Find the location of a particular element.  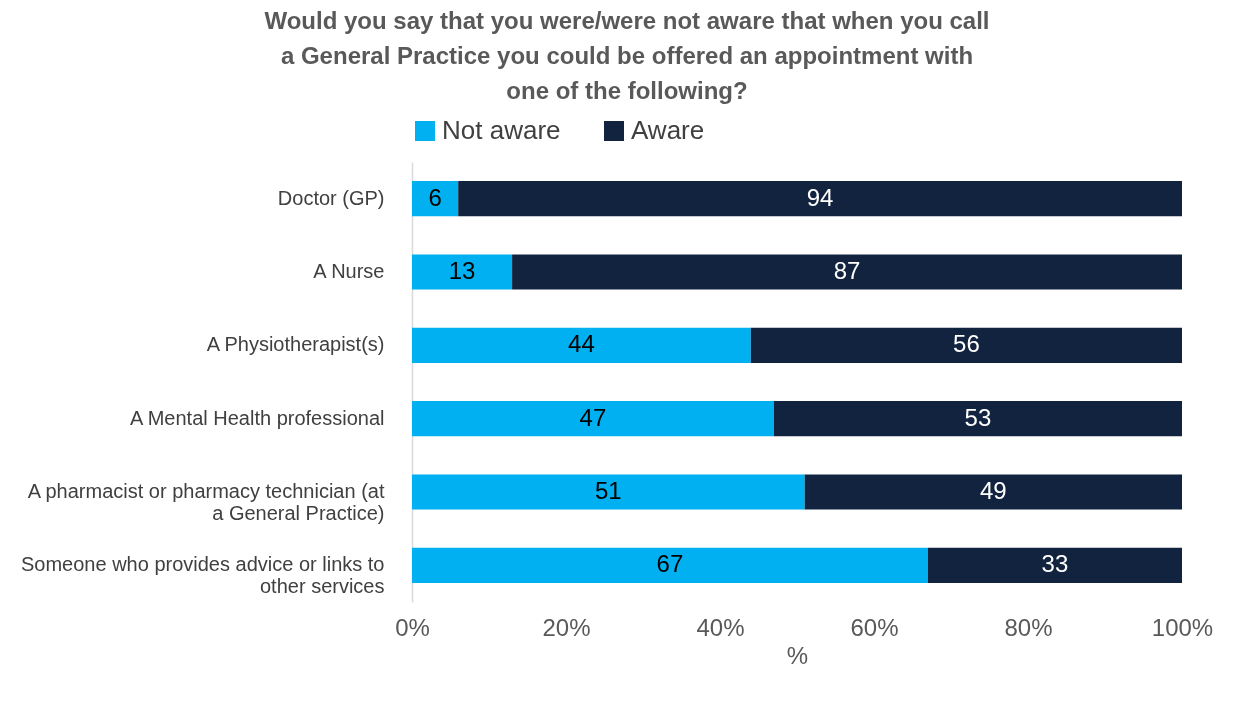

y-tick-label: A Physiotherapist(s) is located at coordinates (295, 344).